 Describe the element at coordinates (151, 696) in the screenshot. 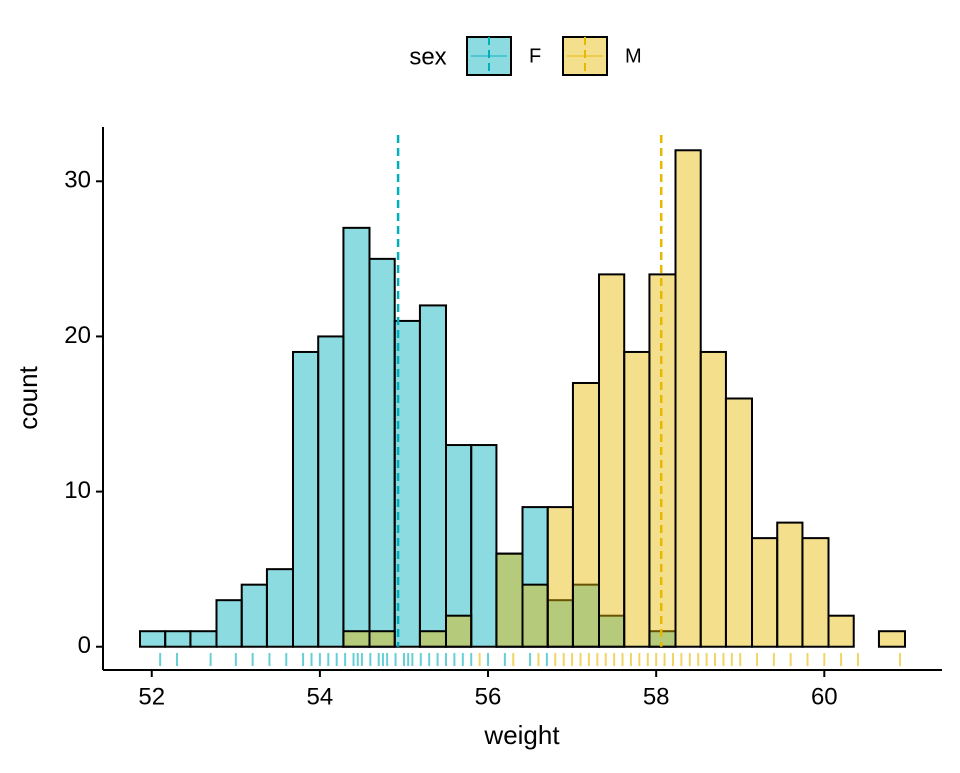

I see `x-tick-label: 52` at that location.